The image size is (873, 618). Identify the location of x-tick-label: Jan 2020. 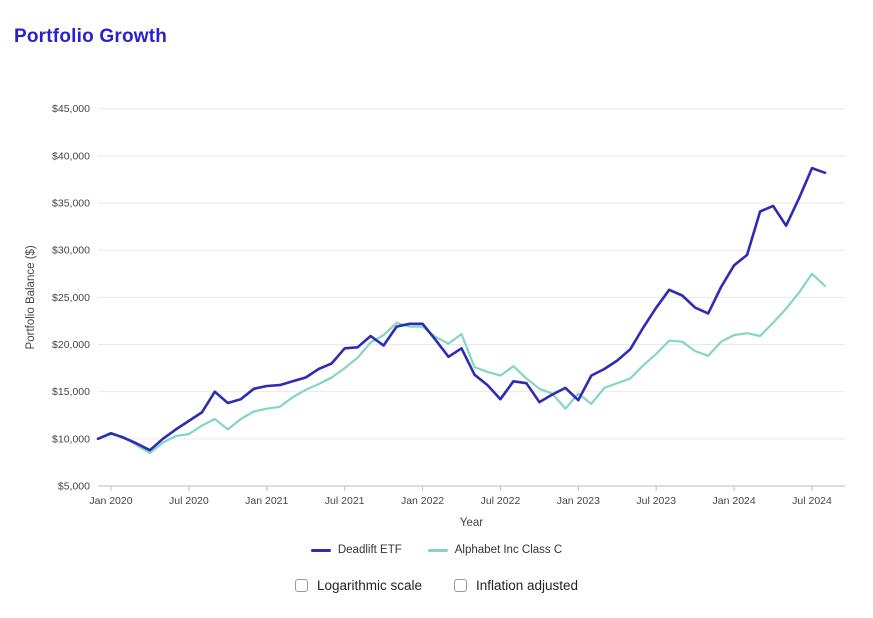
(110, 501).